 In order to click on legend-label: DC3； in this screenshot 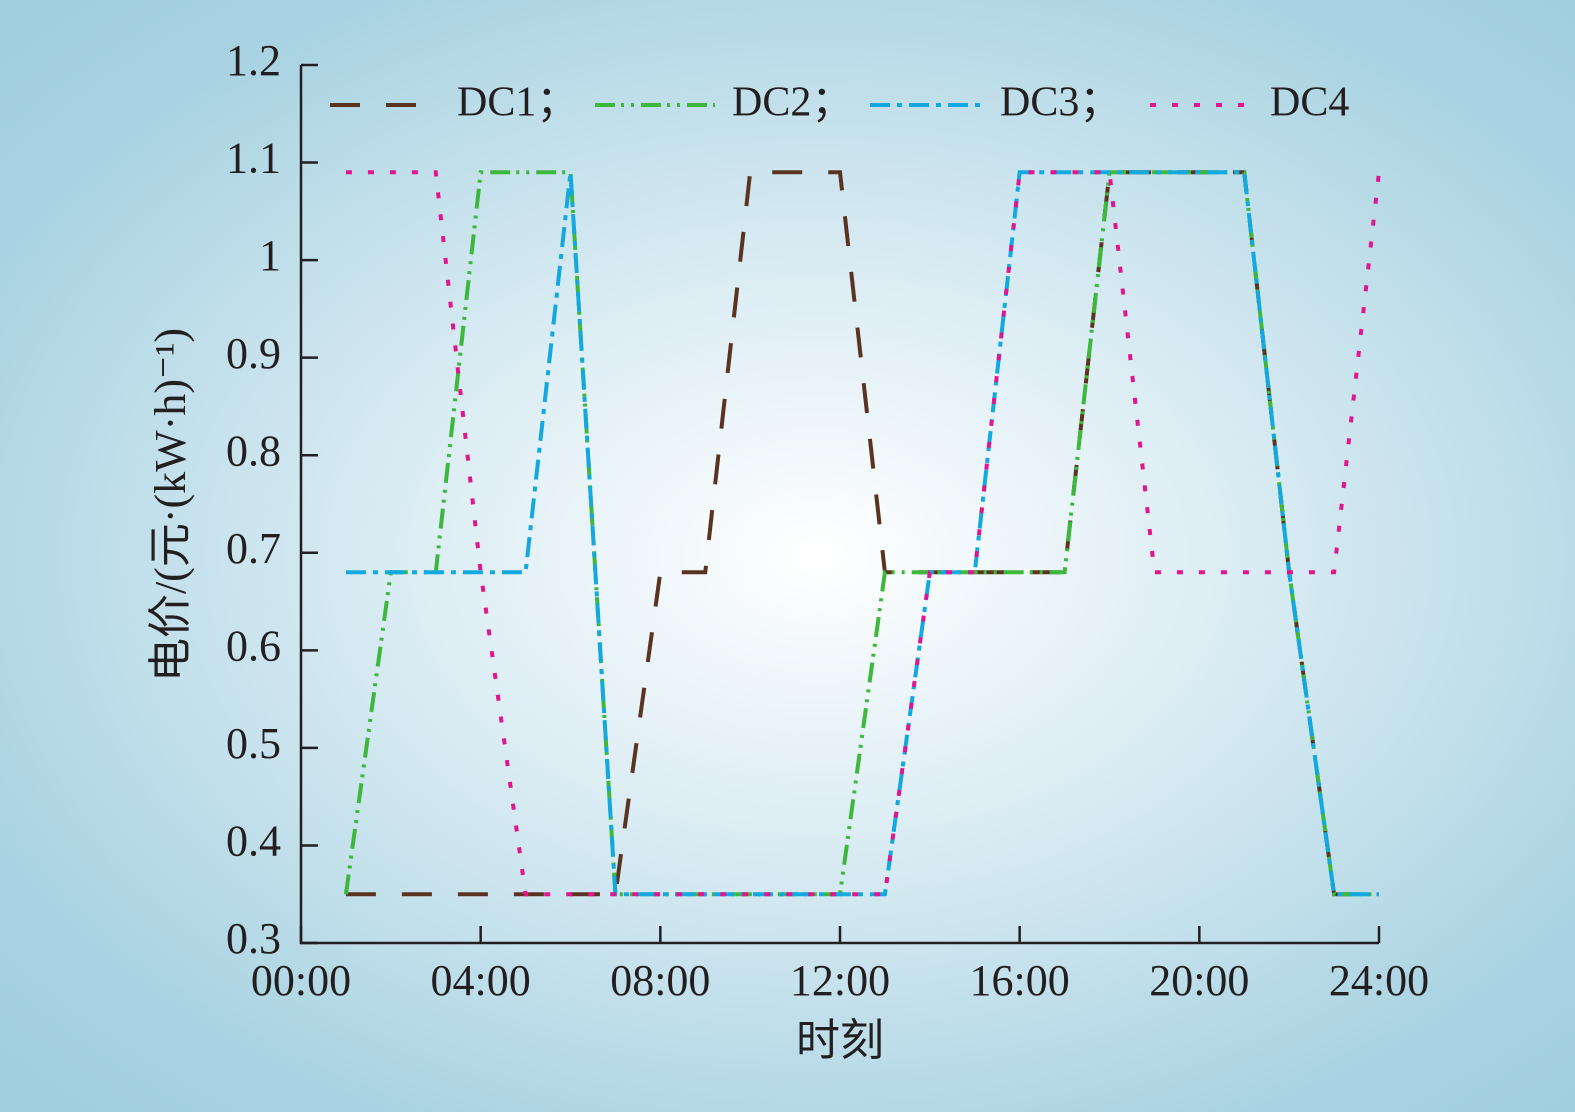, I will do `click(1060, 103)`.